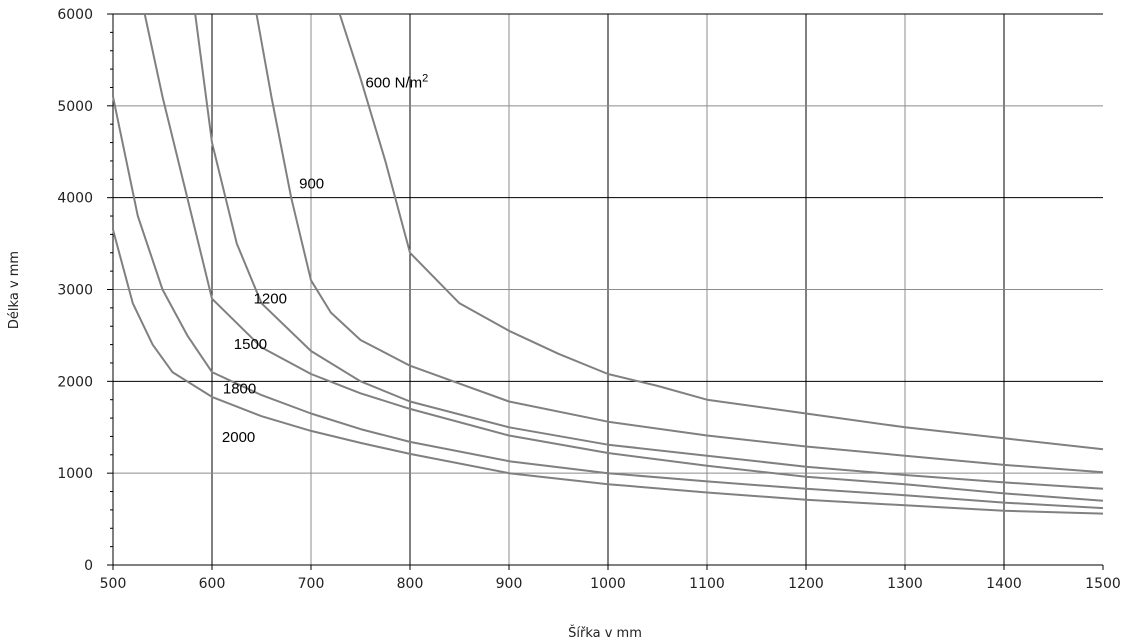 The width and height of the screenshot is (1126, 642). What do you see at coordinates (1103, 584) in the screenshot?
I see `x-tick-label: 1500` at bounding box center [1103, 584].